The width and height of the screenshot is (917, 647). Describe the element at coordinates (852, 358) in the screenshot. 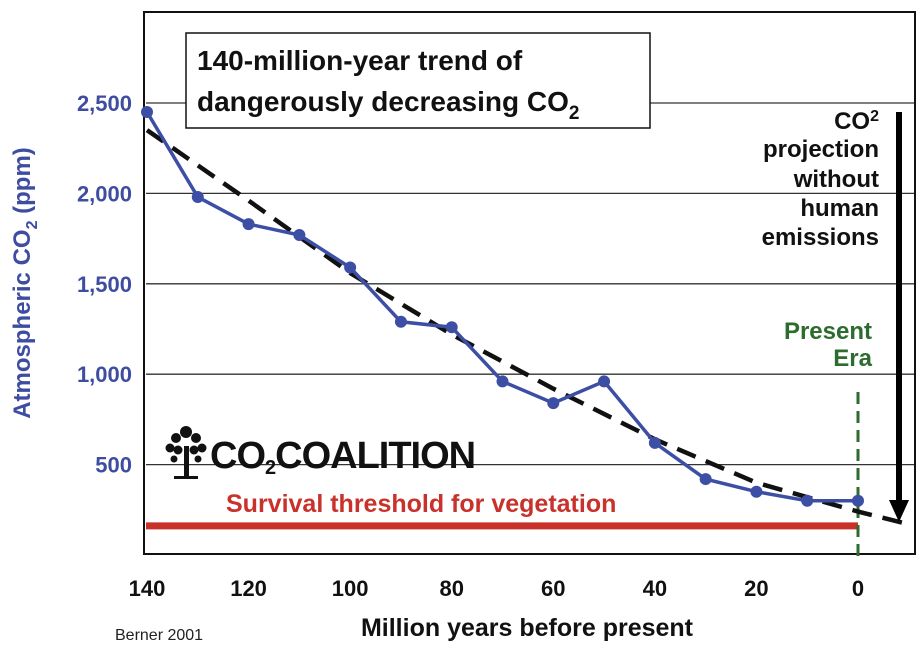

I see `present-era-label-line2: Era` at that location.